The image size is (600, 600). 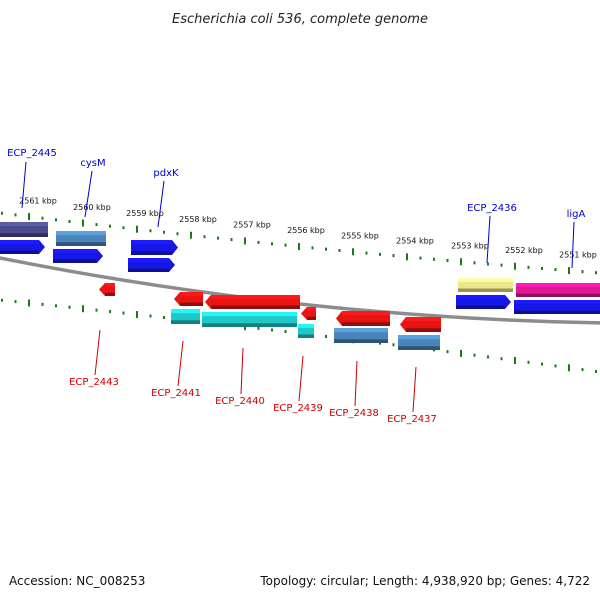 What do you see at coordinates (360, 235) in the screenshot?
I see `scale-label: 2555 kbp` at bounding box center [360, 235].